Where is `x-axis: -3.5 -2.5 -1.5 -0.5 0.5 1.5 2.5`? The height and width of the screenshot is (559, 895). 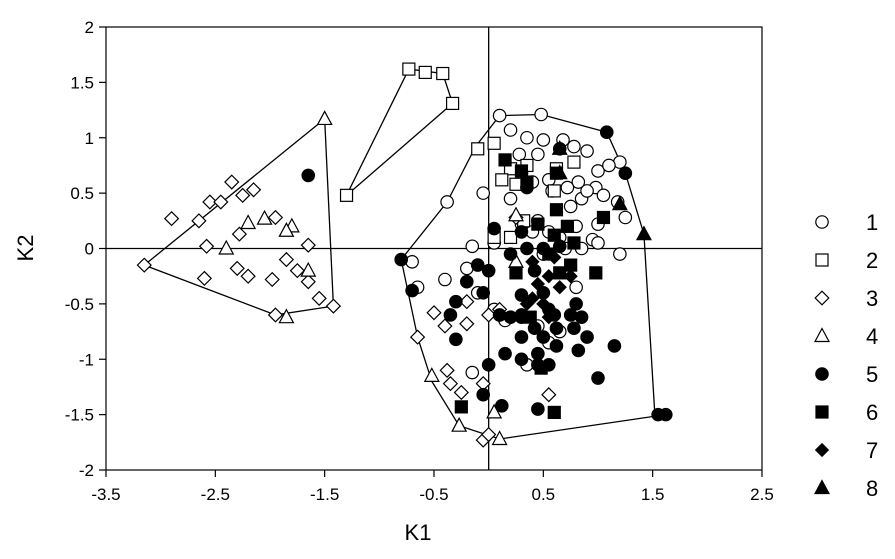 x-axis: -3.5 -2.5 -1.5 -0.5 0.5 1.5 2.5 is located at coordinates (432, 487).